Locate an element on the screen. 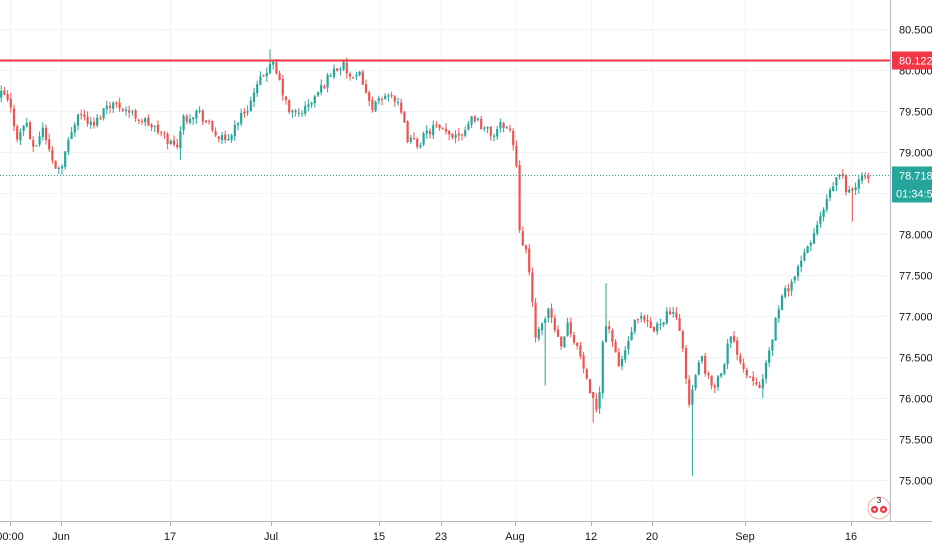 The image size is (932, 550). time-tick-label: Sep is located at coordinates (745, 537).